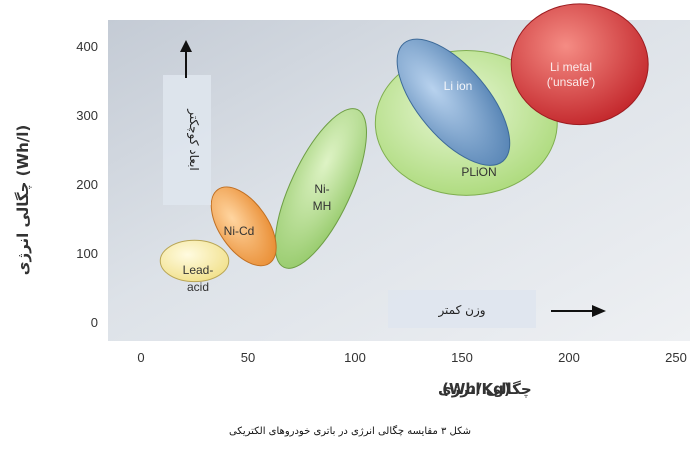  What do you see at coordinates (571, 67) in the screenshot?
I see `li-metal-label-line1: Li metal` at bounding box center [571, 67].